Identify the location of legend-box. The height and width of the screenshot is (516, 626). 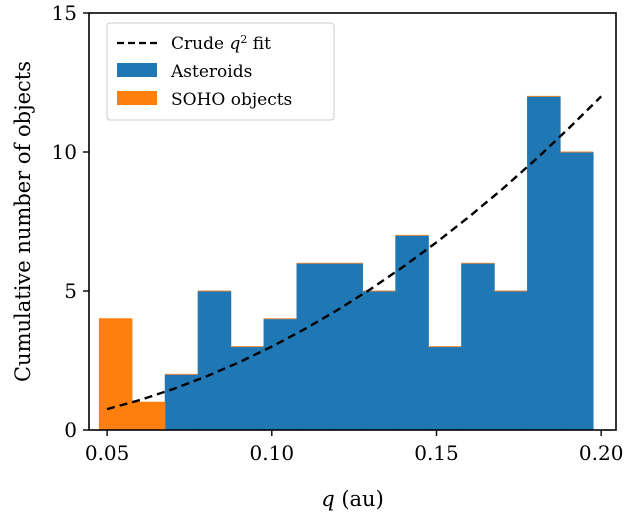
(220, 71).